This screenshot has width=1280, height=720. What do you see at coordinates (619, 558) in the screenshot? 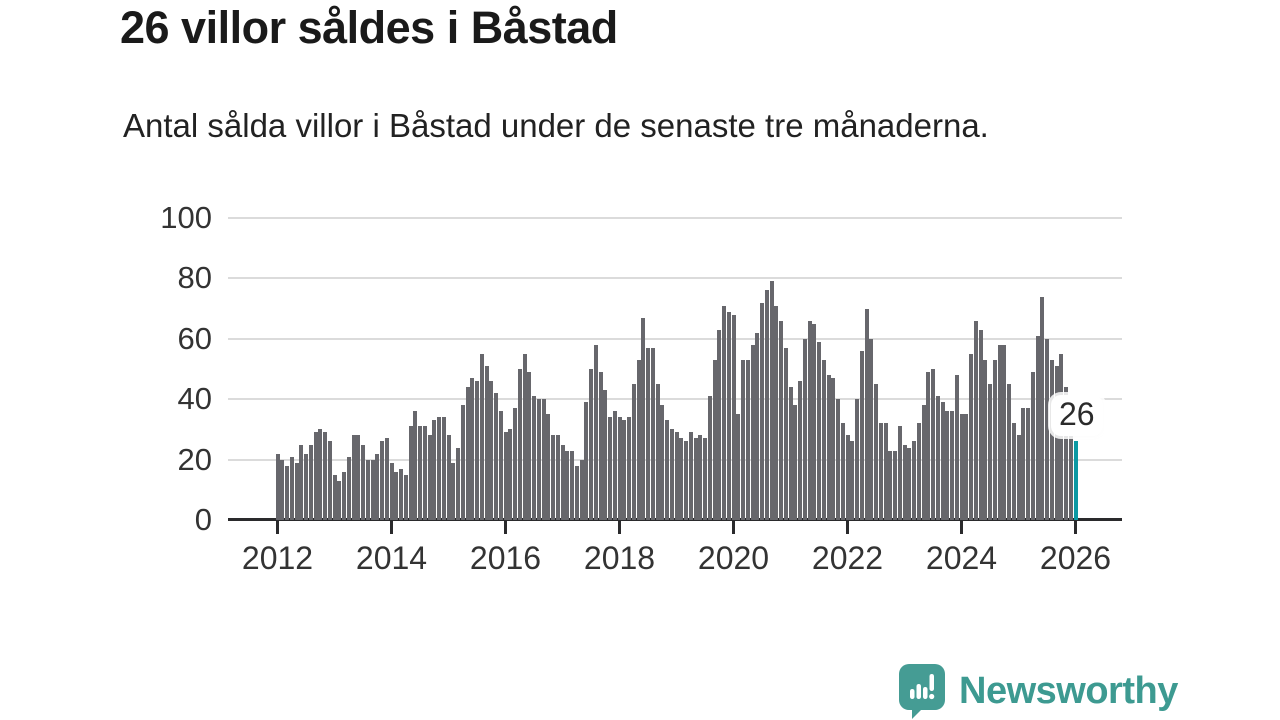
I see `x-axis-label: 2018` at bounding box center [619, 558].